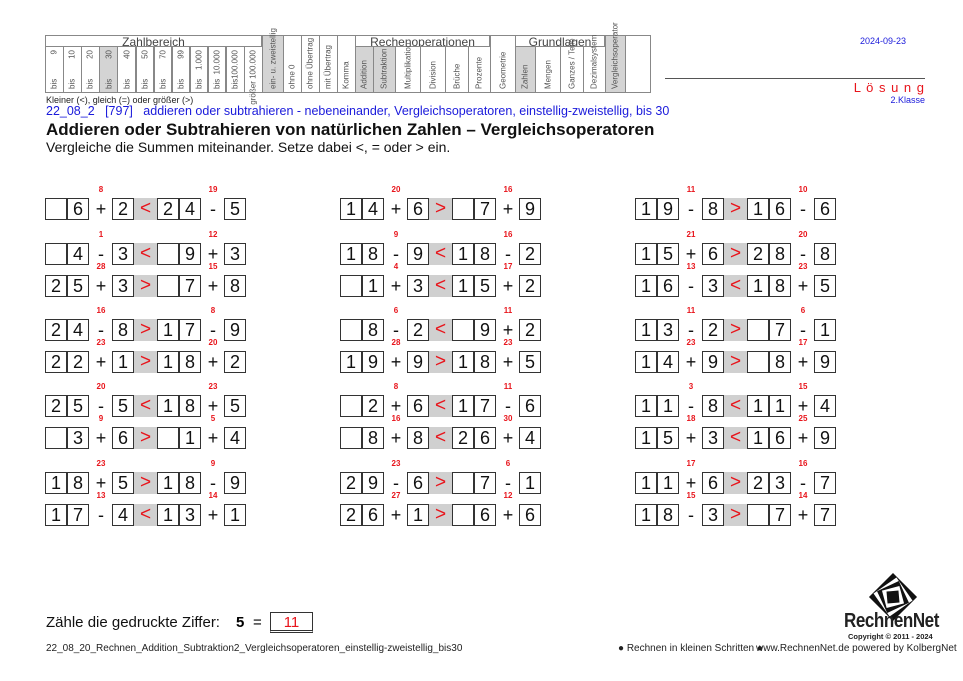  I want to click on right-addend-box: 5, so click(825, 286).